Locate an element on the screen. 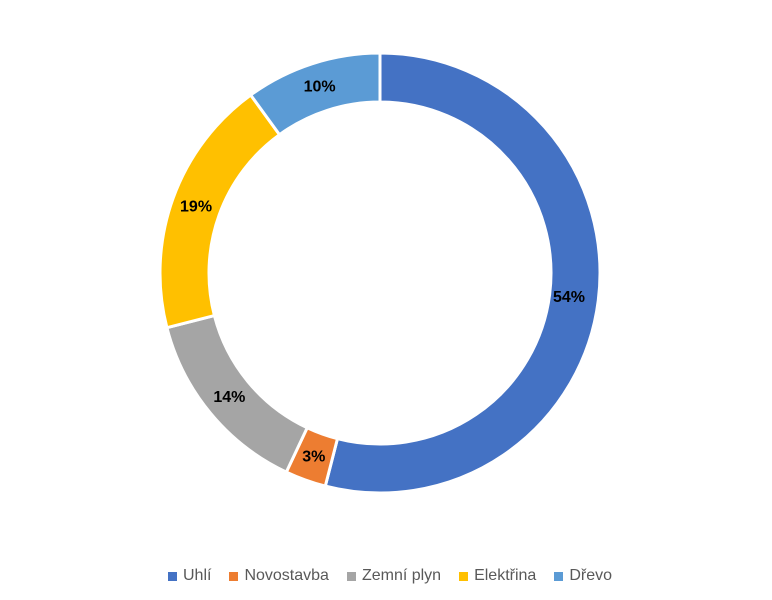 Image resolution: width=772 pixels, height=600 pixels. data-label-3: 14% is located at coordinates (229, 397).